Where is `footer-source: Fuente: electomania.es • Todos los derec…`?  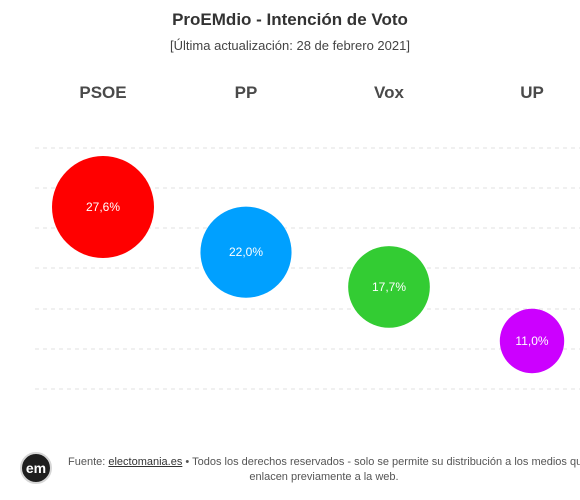 footer-source: Fuente: electomania.es • Todos los derec… is located at coordinates (324, 470).